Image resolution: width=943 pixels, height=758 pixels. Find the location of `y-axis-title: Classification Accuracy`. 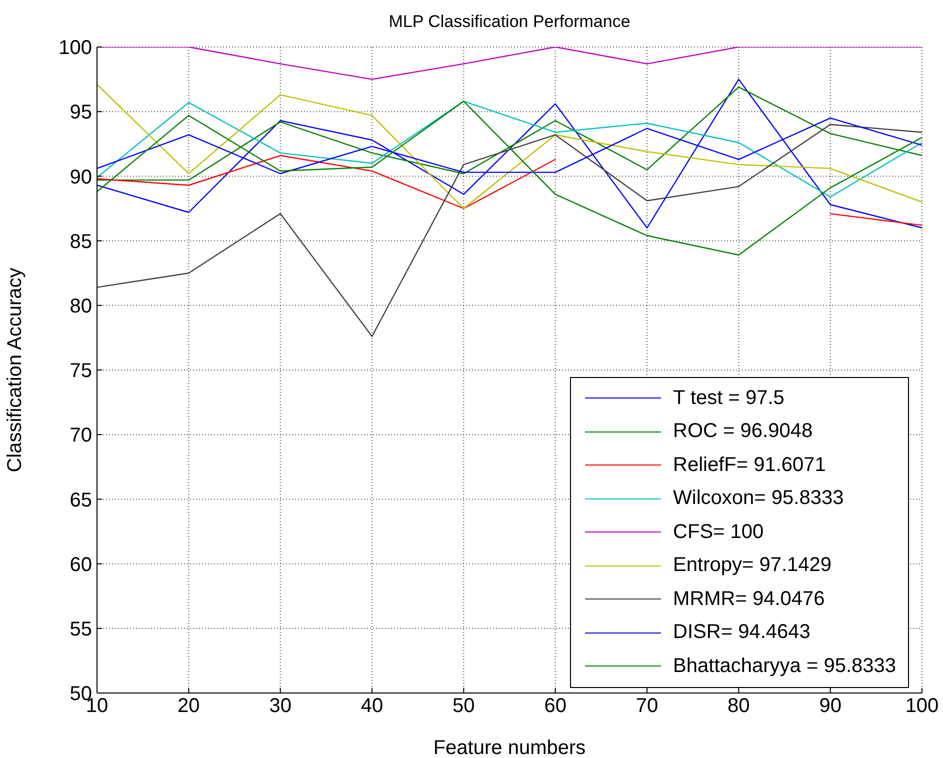

y-axis-title: Classification Accuracy is located at coordinates (15, 370).